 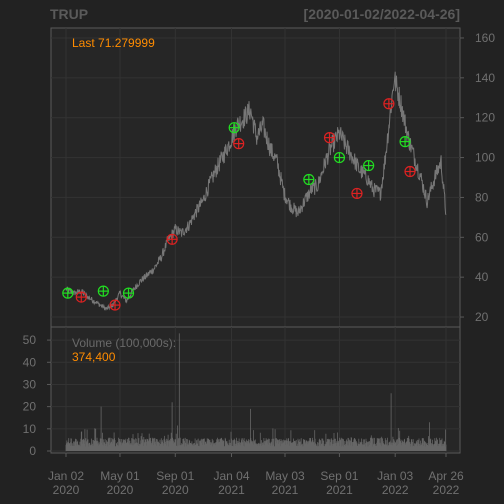 What do you see at coordinates (485, 78) in the screenshot?
I see `price-tick-label: 140` at bounding box center [485, 78].